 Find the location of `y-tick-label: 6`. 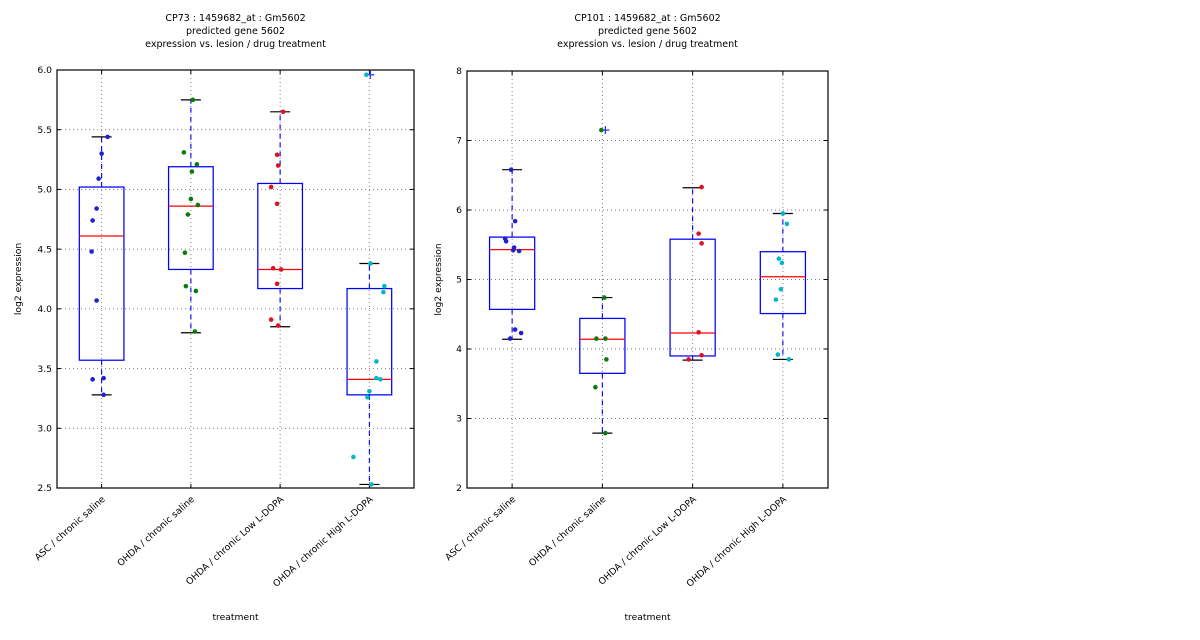

y-tick-label: 6 is located at coordinates (459, 210).